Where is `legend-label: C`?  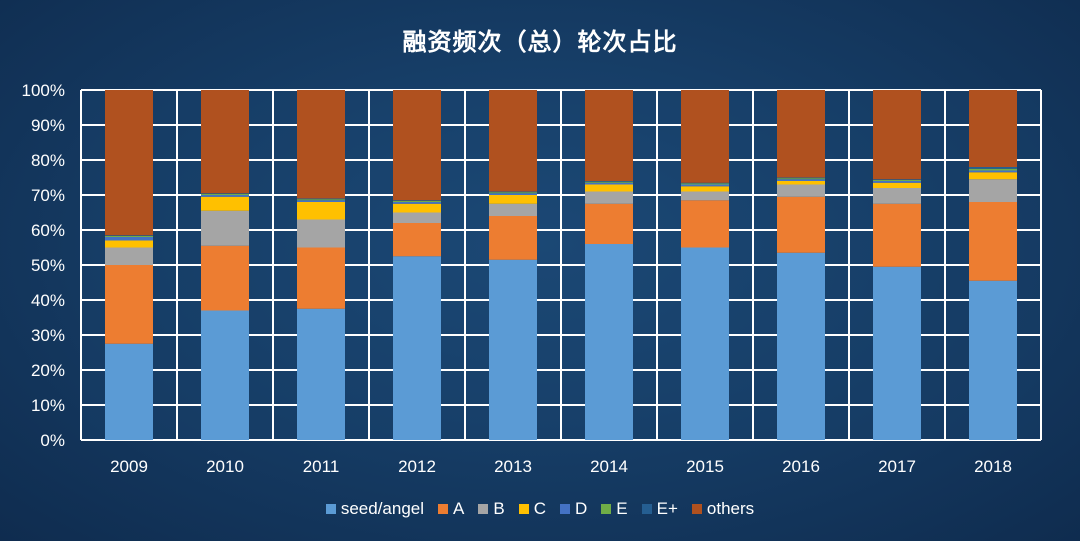 legend-label: C is located at coordinates (539, 508).